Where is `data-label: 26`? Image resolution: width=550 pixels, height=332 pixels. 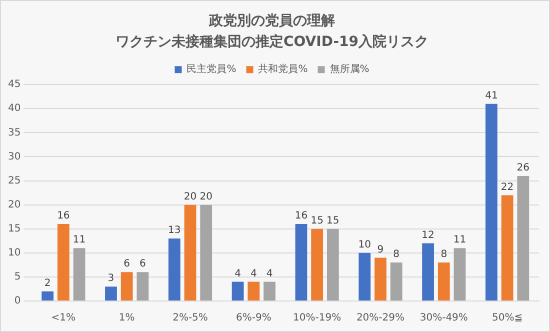 data-label: 26 is located at coordinates (523, 168).